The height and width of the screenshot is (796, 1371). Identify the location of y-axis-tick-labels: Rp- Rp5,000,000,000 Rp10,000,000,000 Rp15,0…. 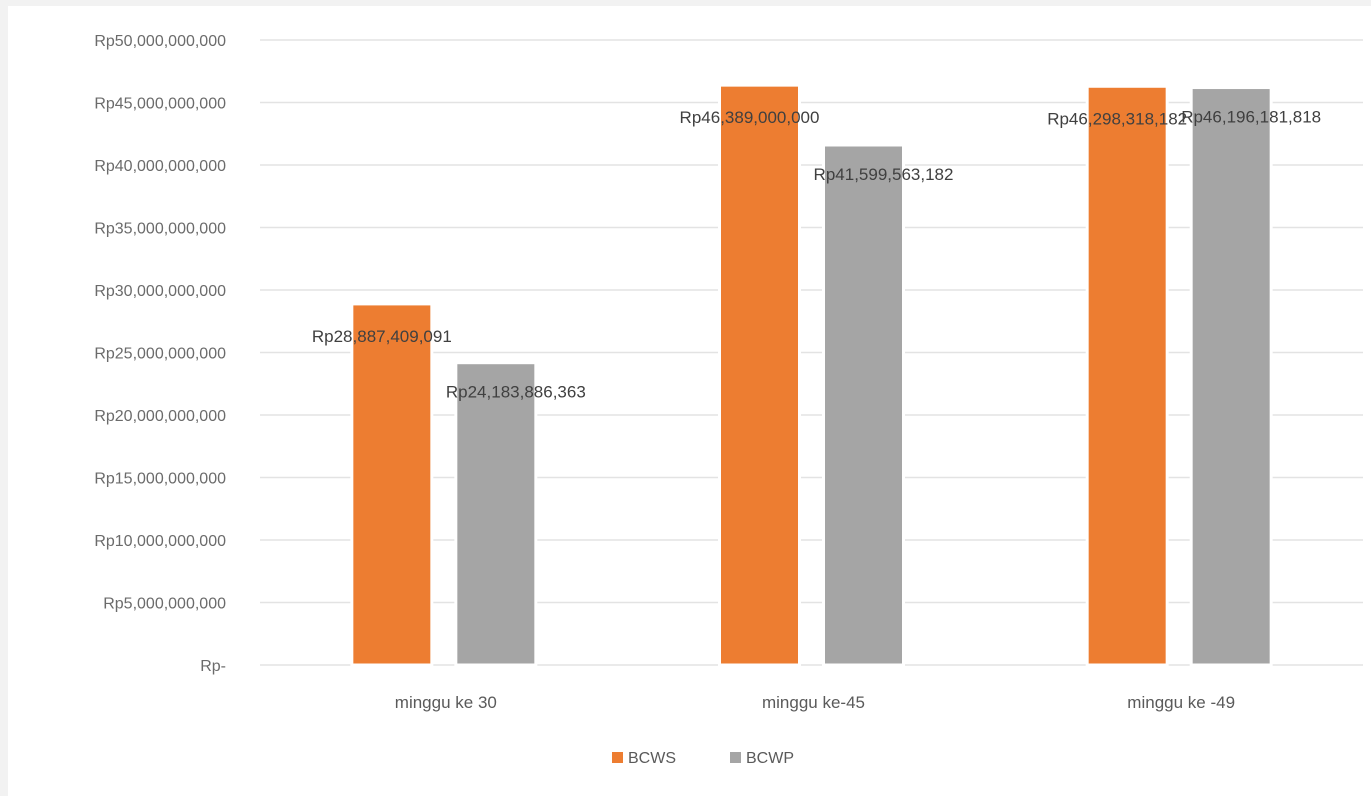
(160, 354).